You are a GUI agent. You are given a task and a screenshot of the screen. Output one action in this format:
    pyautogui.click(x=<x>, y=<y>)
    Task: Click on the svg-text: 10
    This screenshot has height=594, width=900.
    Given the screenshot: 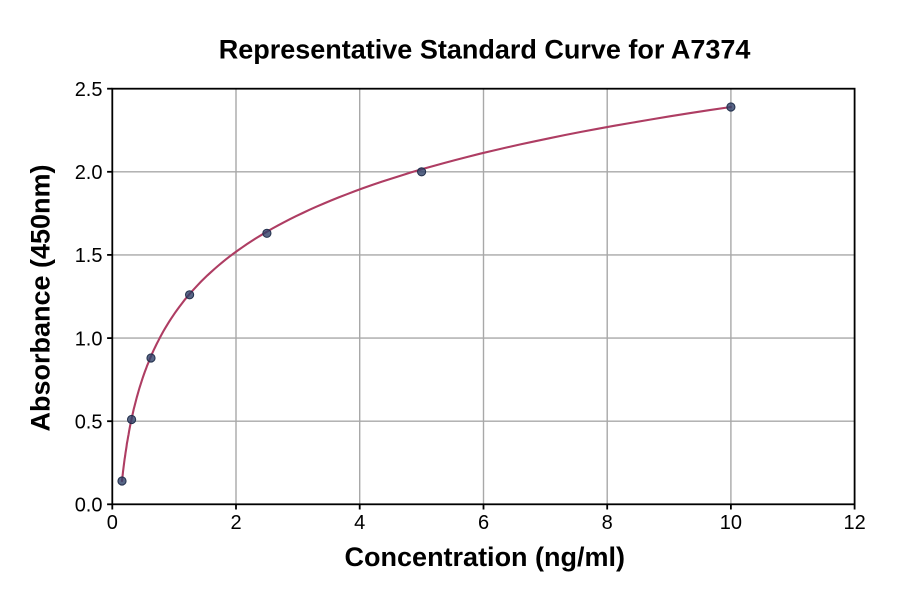 What is the action you would take?
    pyautogui.click(x=731, y=523)
    